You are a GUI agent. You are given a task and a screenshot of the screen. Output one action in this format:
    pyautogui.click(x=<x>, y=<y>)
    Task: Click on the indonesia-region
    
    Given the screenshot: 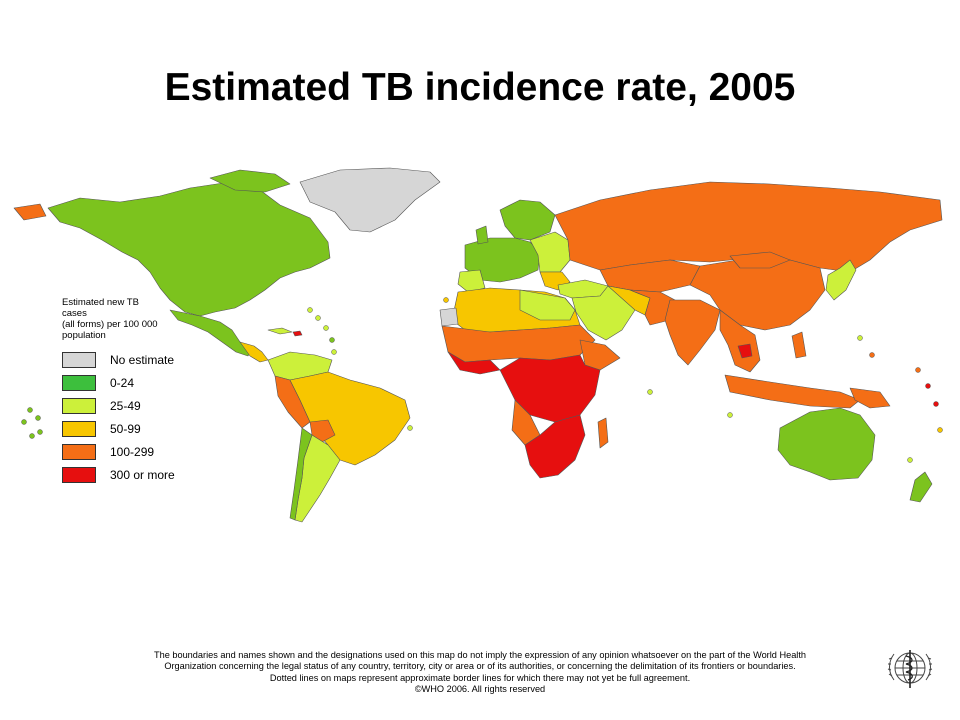 What is the action you would take?
    pyautogui.click(x=792, y=391)
    